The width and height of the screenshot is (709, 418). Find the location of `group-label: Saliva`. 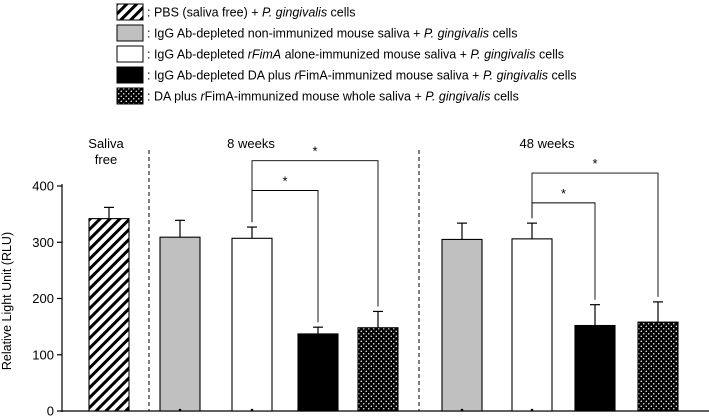

group-label: Saliva is located at coordinates (106, 143).